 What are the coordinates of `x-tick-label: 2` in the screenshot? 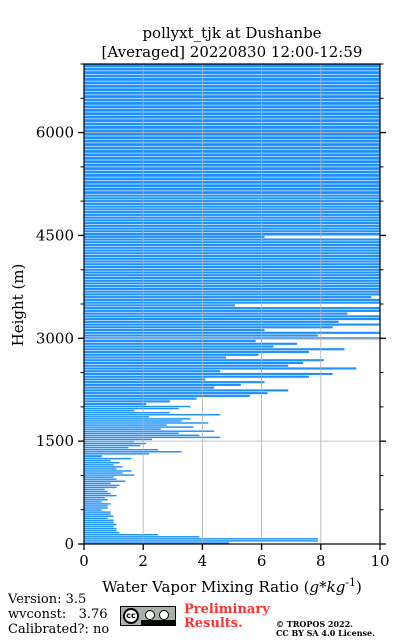 It's located at (143, 561).